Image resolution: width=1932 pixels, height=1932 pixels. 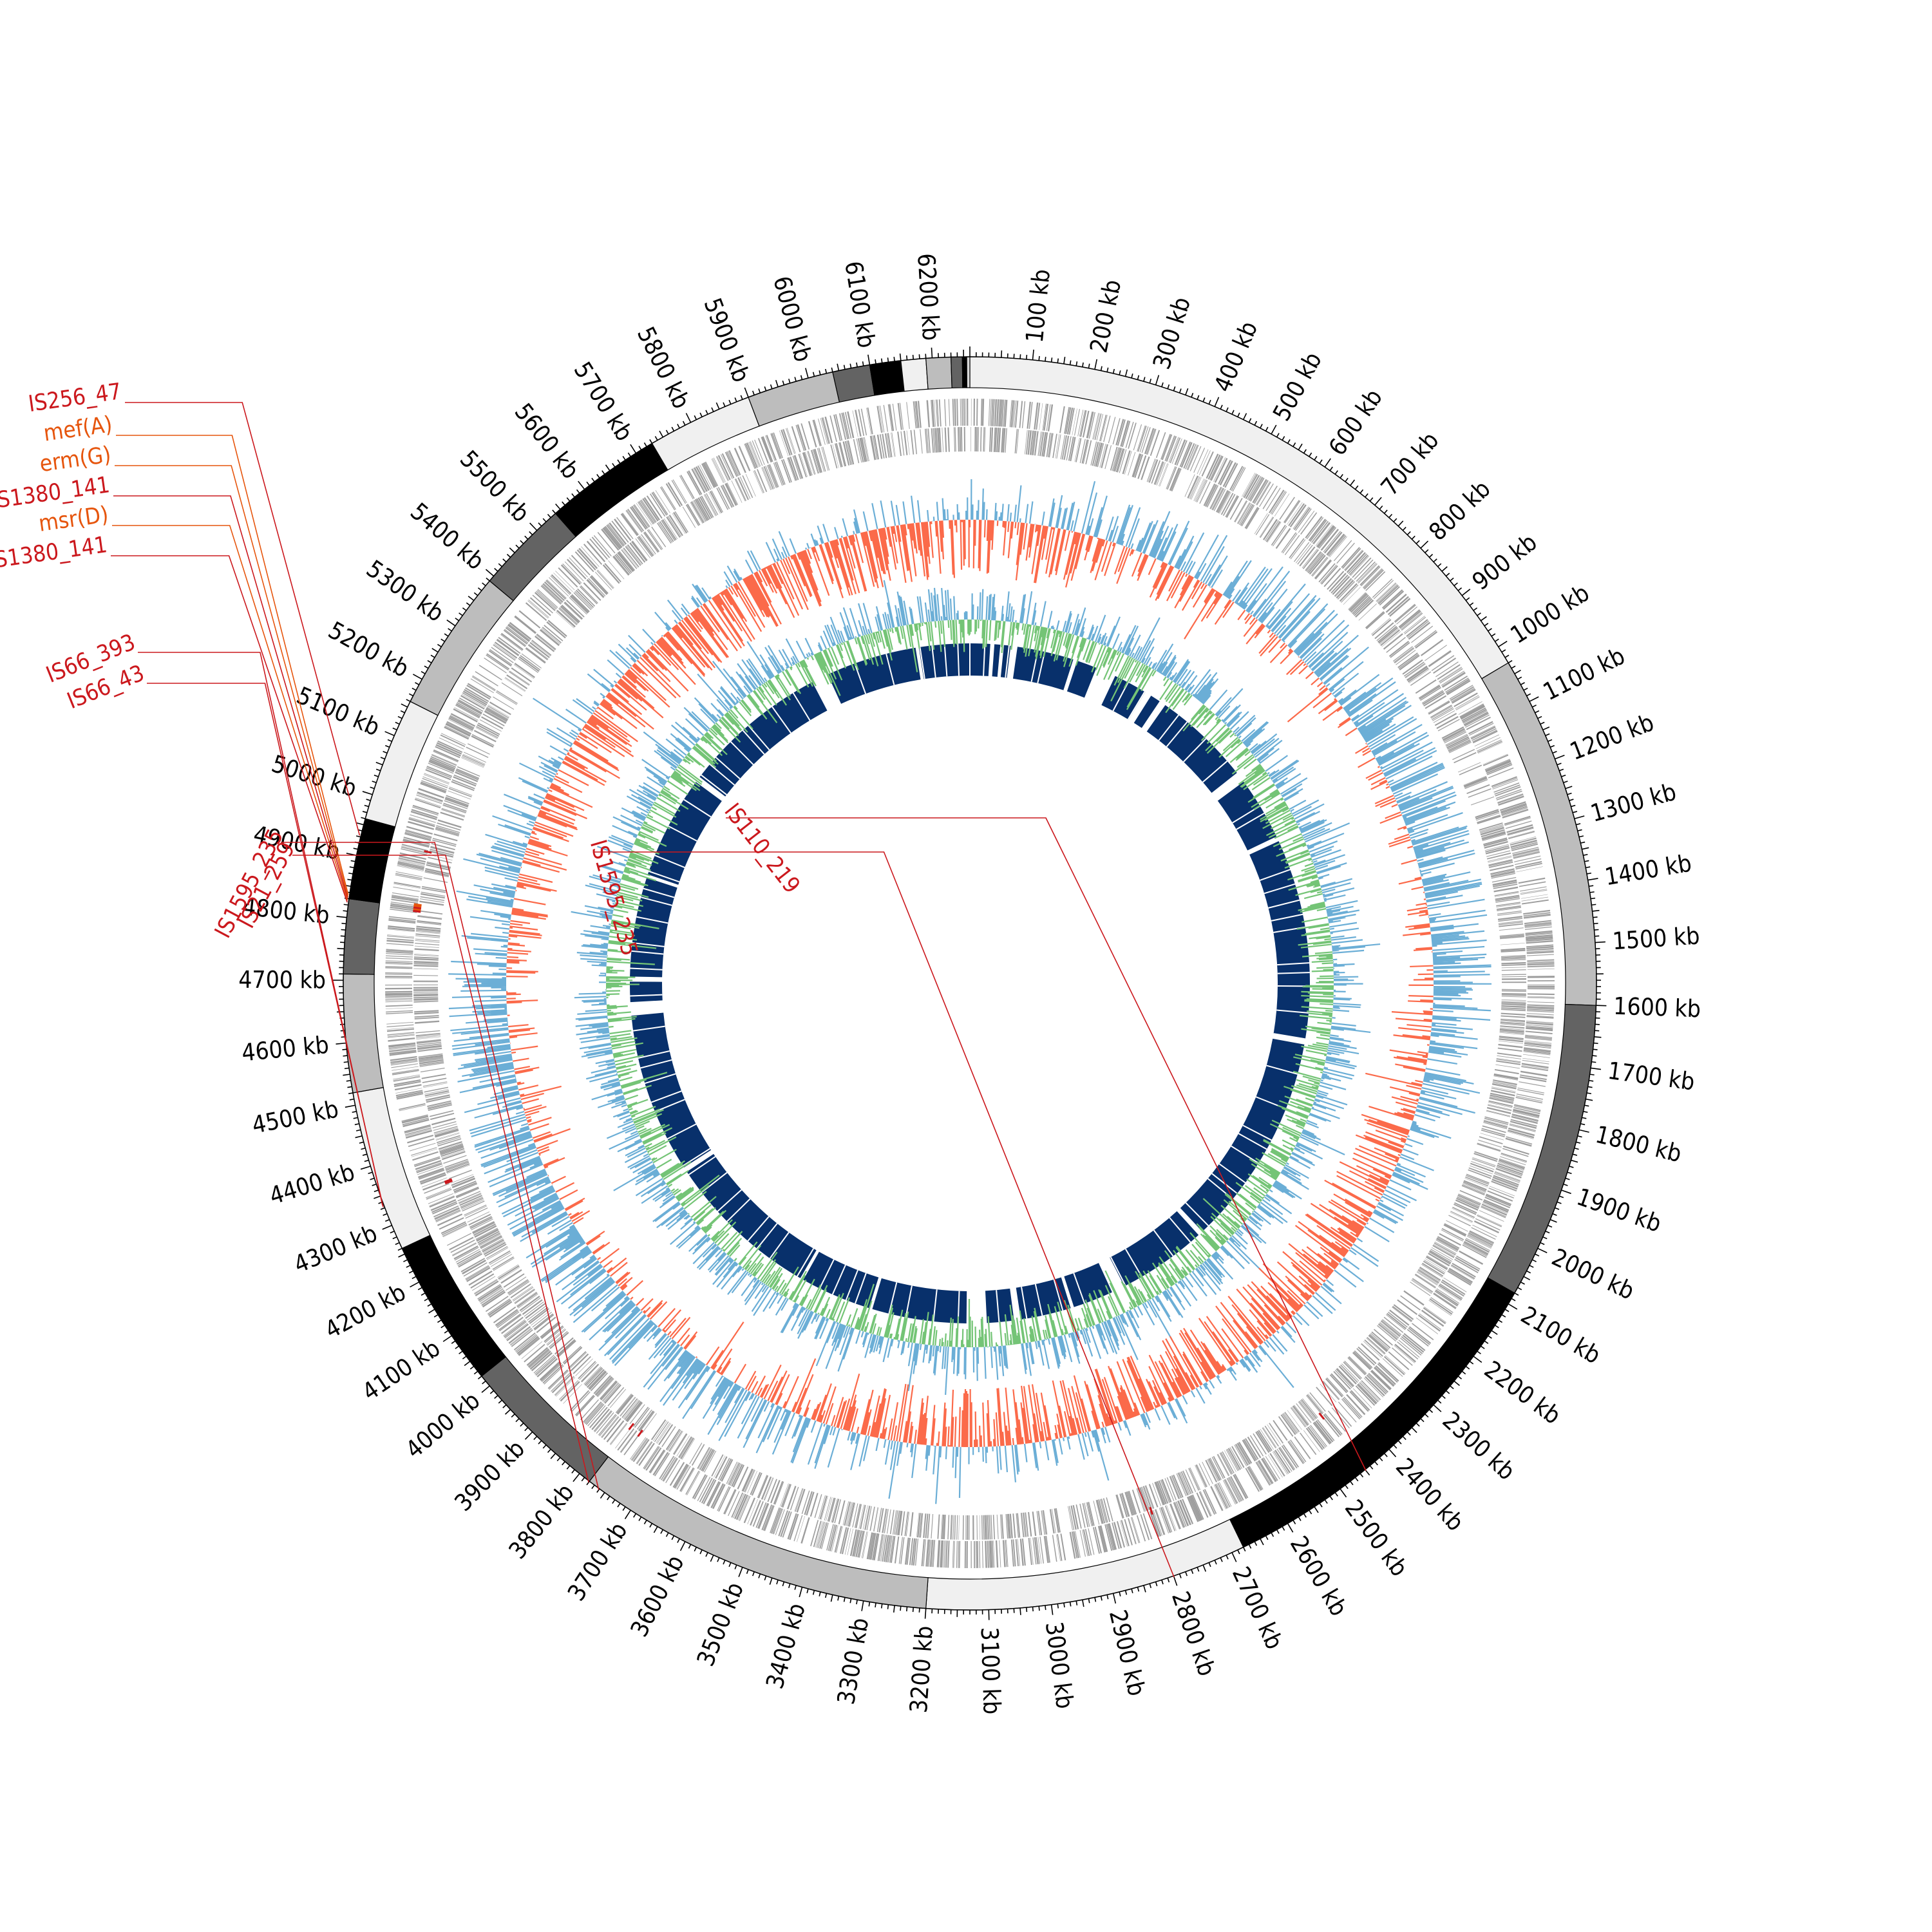 What do you see at coordinates (664, 368) in the screenshot?
I see `scale-label-5800: 5800 kb` at bounding box center [664, 368].